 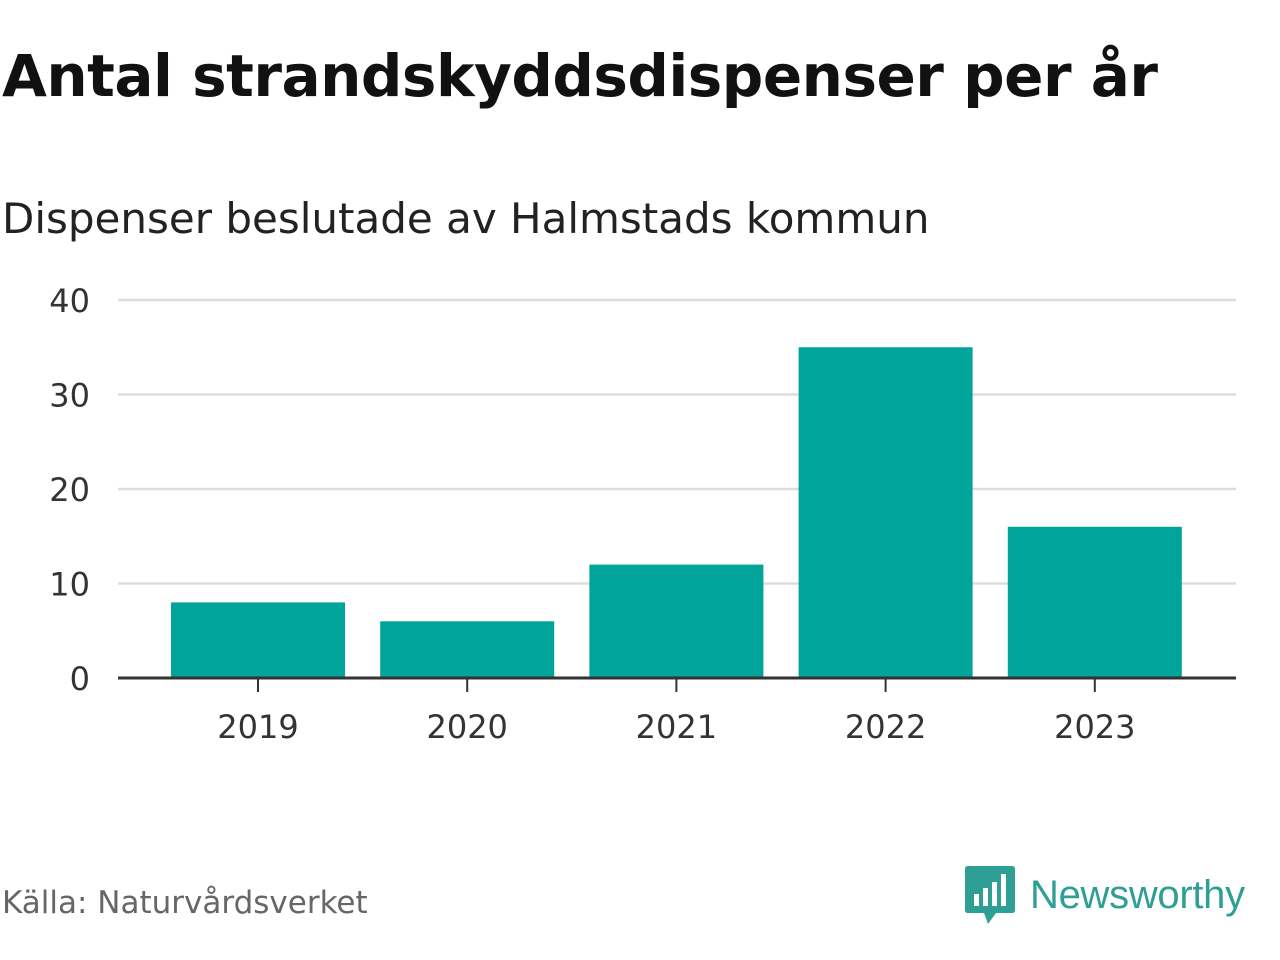 I want to click on chart-title: Antal strandskyddsdispenser per år, so click(x=580, y=76).